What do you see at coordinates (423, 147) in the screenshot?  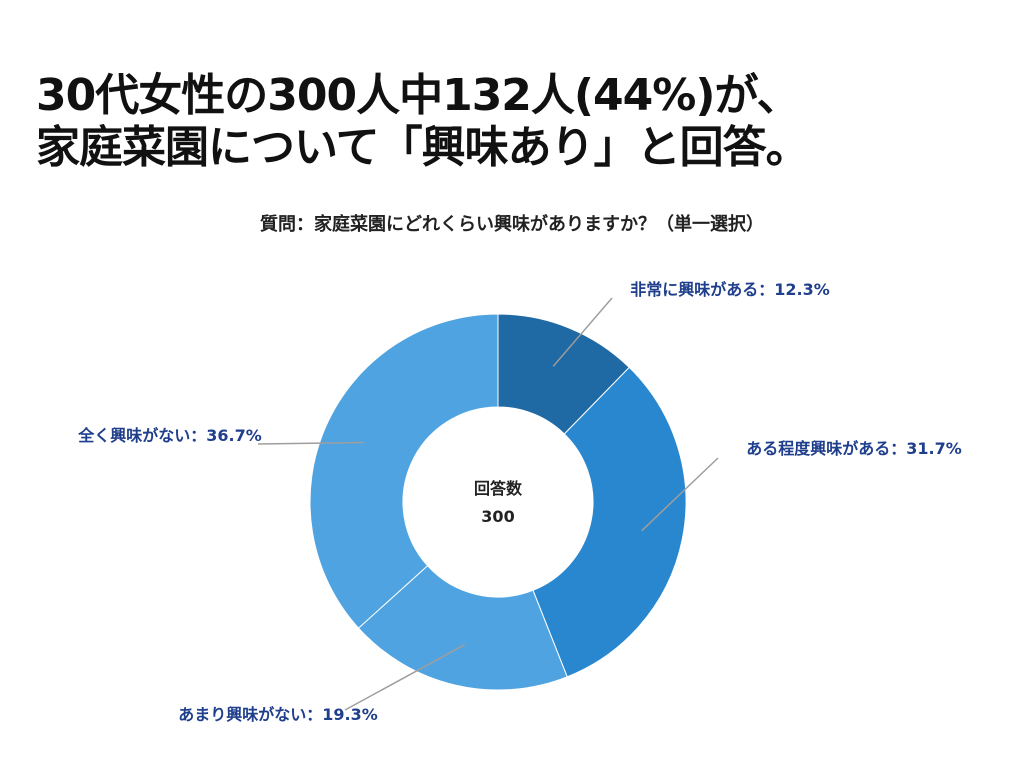 I see `headline-line-2: 家庭菜園について「興味あり」と回答。` at bounding box center [423, 147].